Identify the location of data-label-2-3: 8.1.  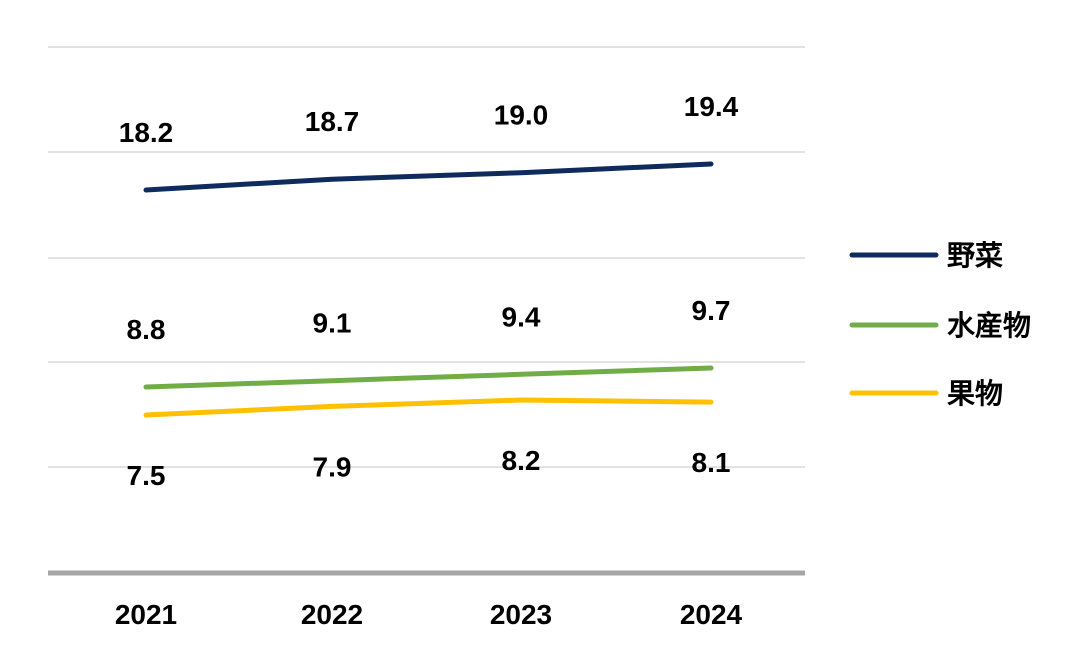
(711, 462).